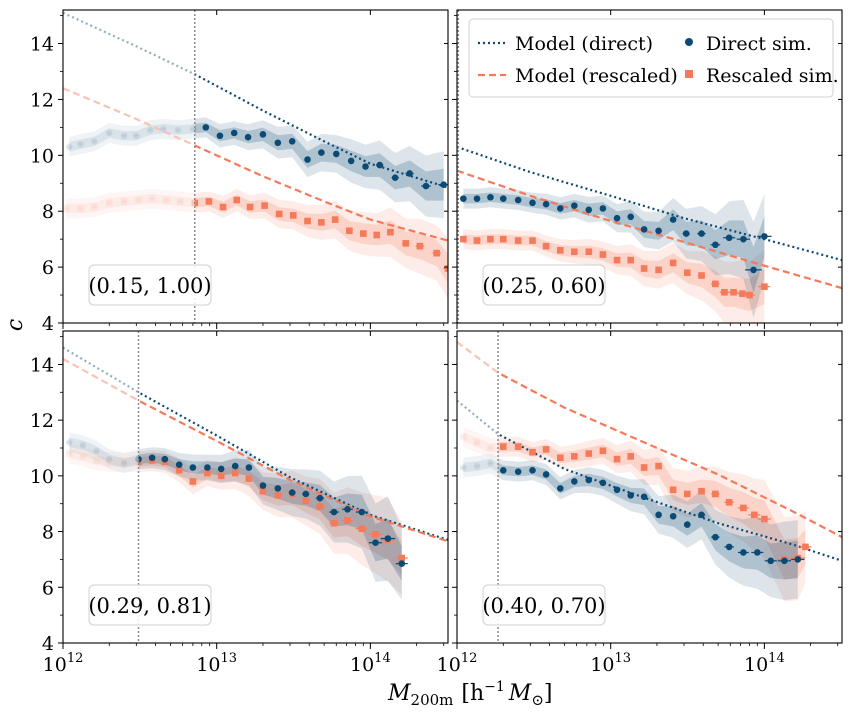 Image resolution: width=855 pixels, height=717 pixels. I want to click on x-label-M: M, so click(399, 693).